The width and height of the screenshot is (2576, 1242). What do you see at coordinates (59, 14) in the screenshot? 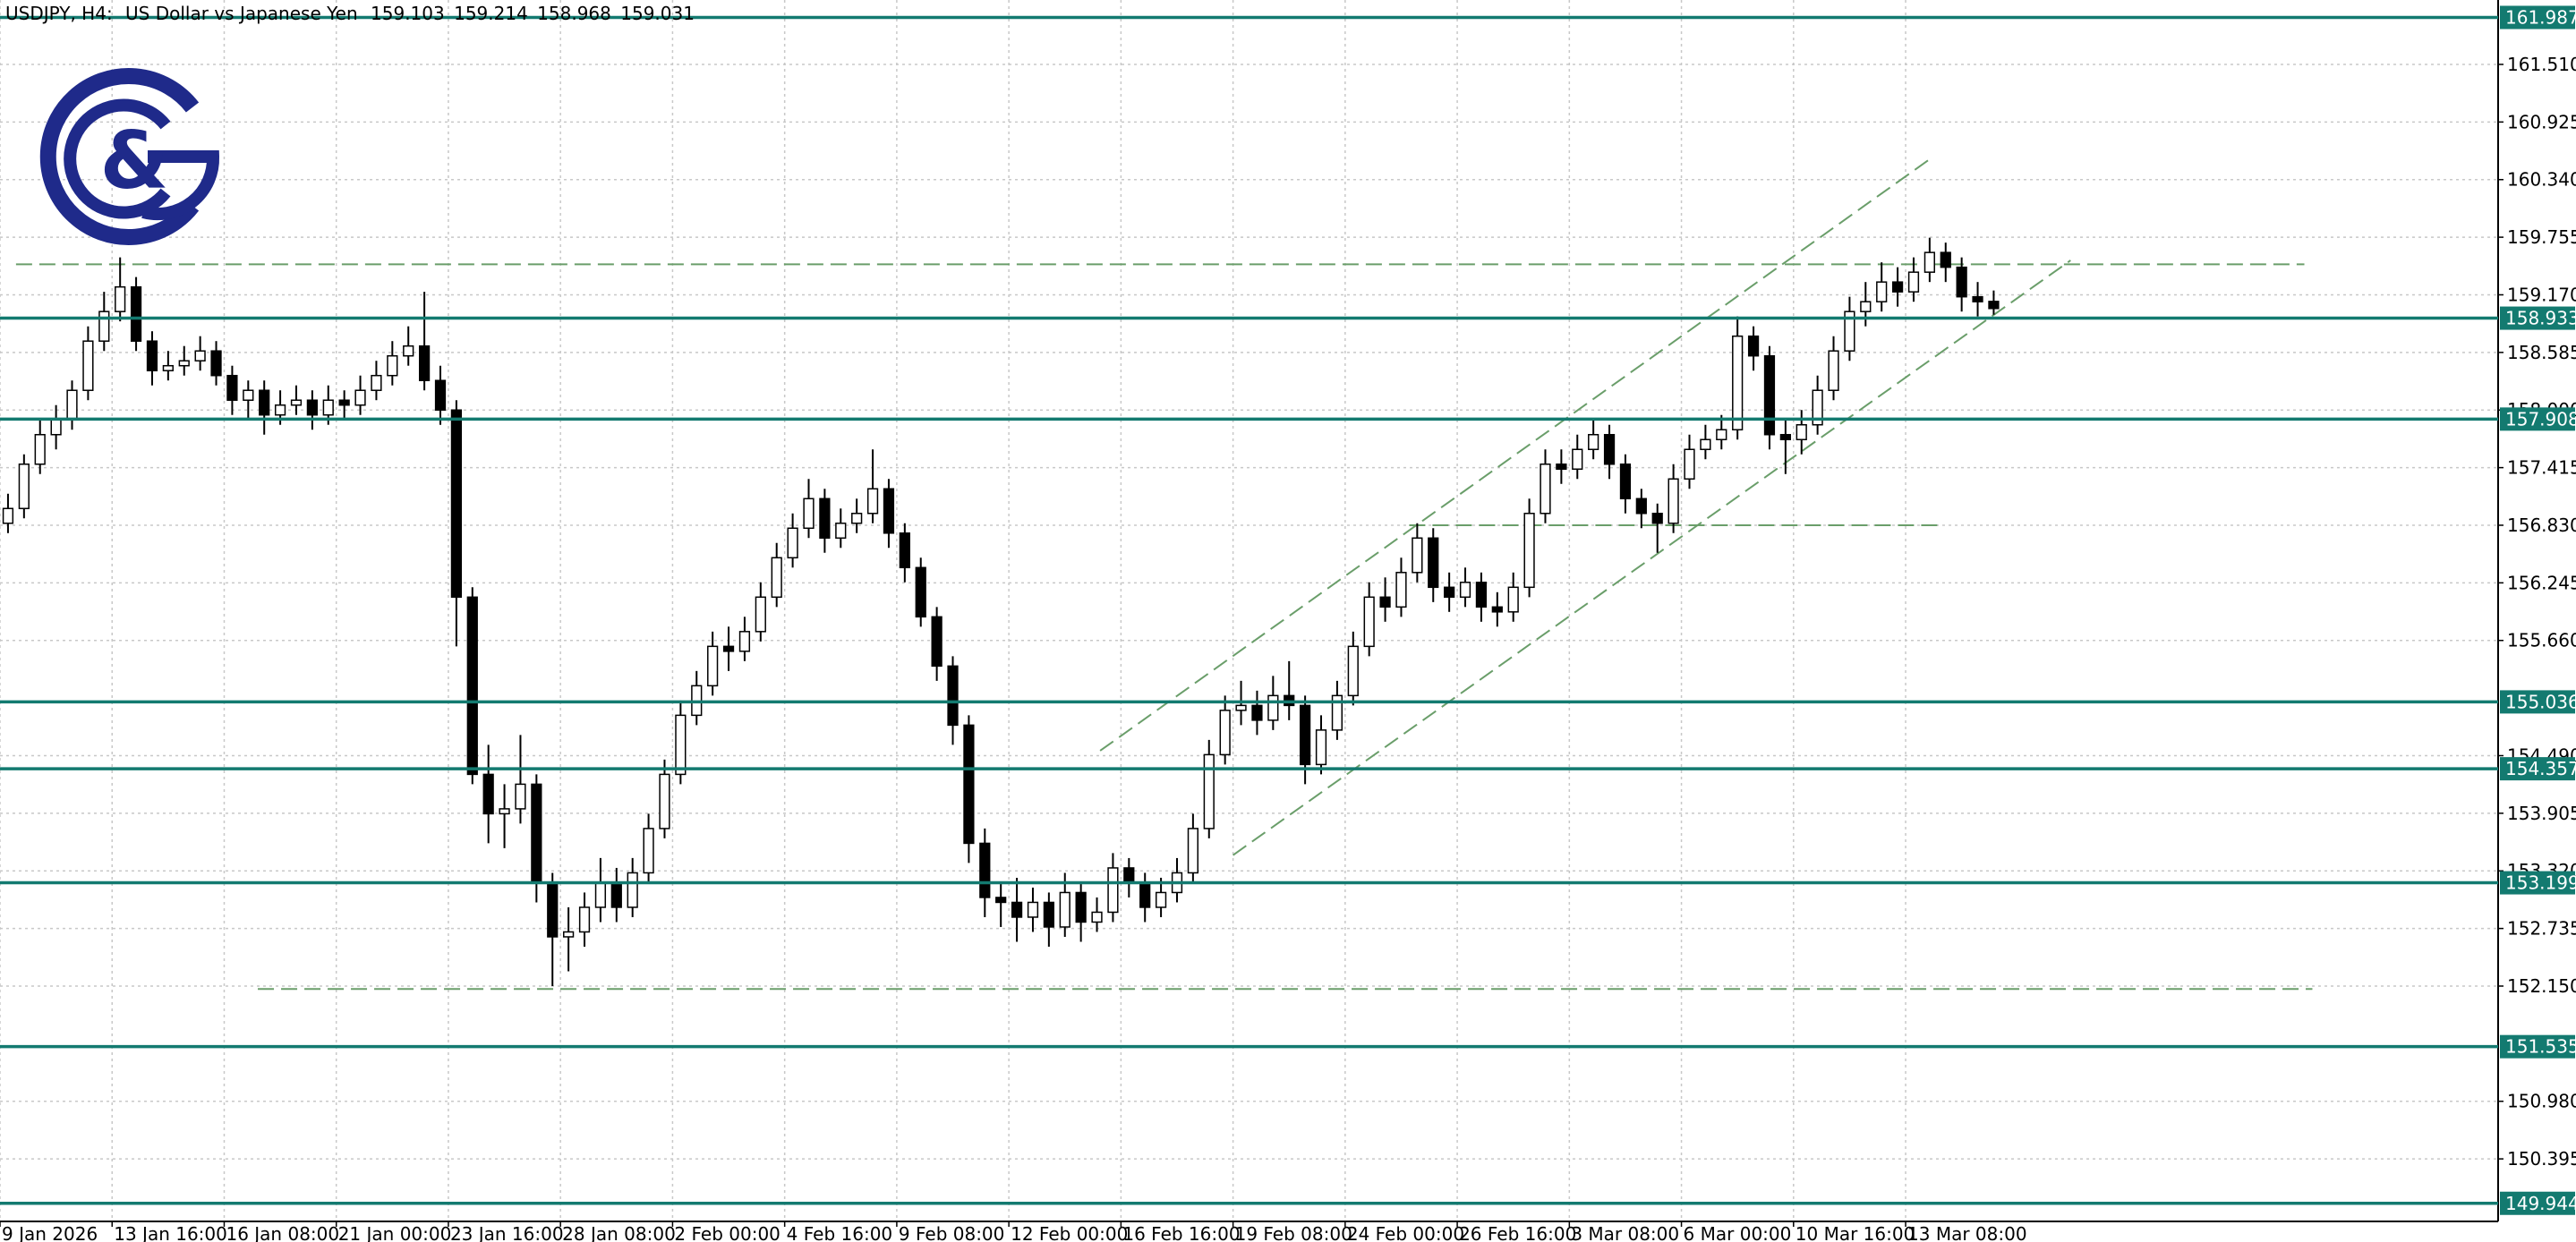
I see `symbol: USDJPY, H4:` at bounding box center [59, 14].